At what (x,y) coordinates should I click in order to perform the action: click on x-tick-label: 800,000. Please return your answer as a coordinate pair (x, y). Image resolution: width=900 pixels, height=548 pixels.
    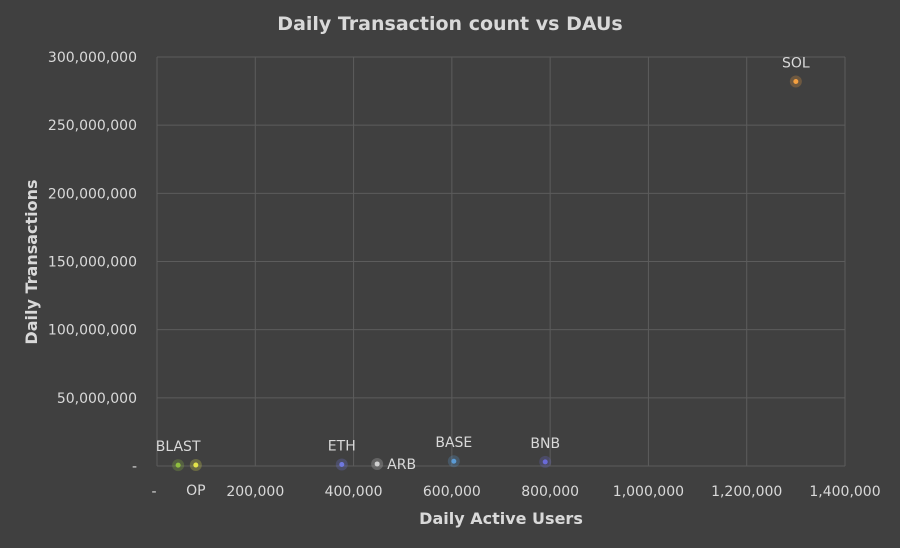
    Looking at the image, I should click on (550, 492).